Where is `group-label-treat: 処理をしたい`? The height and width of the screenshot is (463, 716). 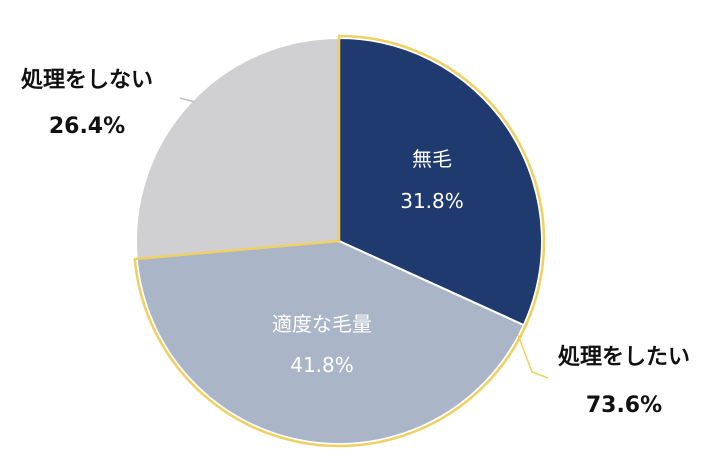 group-label-treat: 処理をしたい is located at coordinates (624, 357).